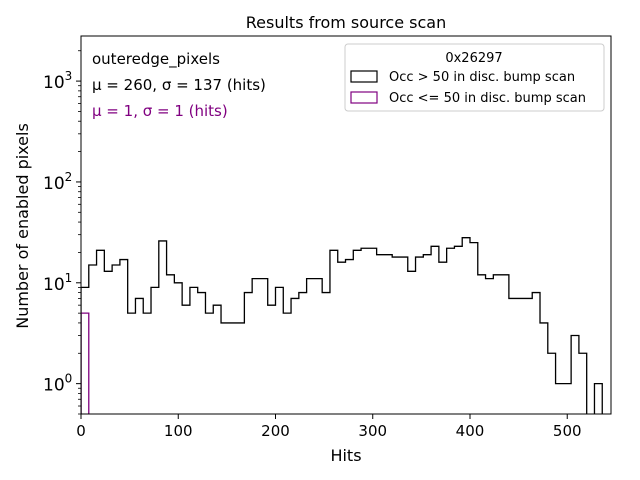  What do you see at coordinates (57, 182) in the screenshot?
I see `y-tick-label: 10²` at bounding box center [57, 182].